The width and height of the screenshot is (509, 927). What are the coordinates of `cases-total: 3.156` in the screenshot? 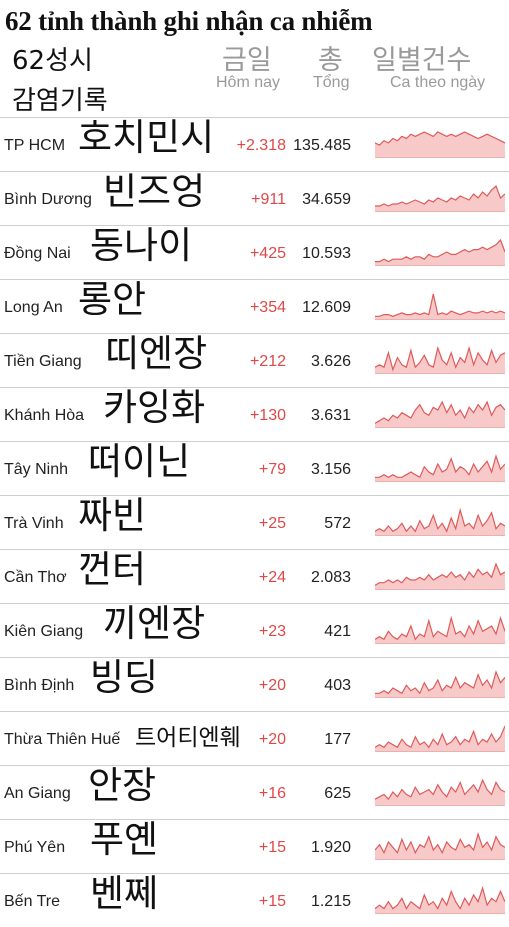 It's located at (330, 469).